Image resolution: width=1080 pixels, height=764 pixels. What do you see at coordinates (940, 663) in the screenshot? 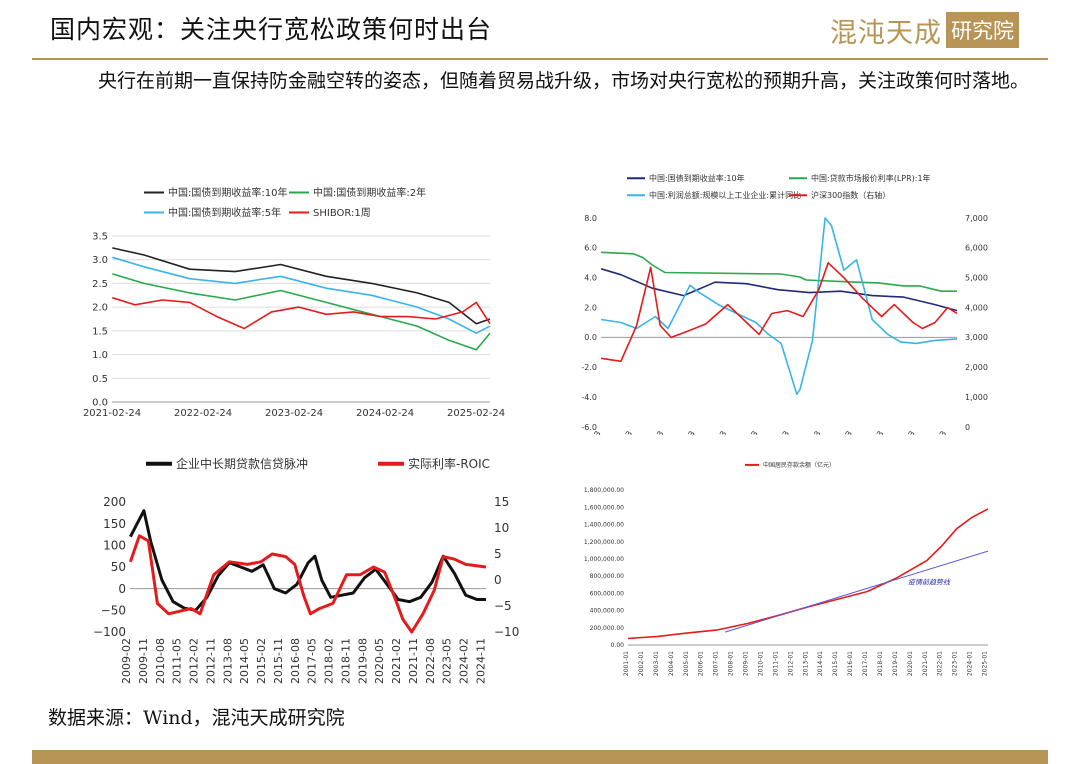
I see `x-tick-label: 2022-01` at bounding box center [940, 663].